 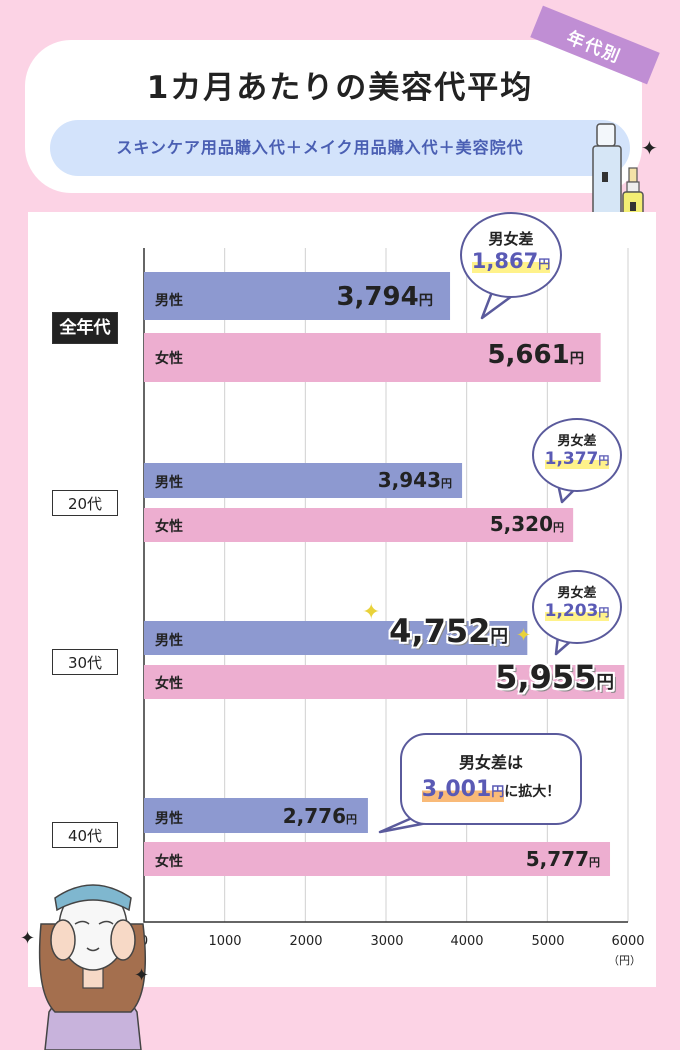 What do you see at coordinates (418, 108) in the screenshot?
I see `header-tail` at bounding box center [418, 108].